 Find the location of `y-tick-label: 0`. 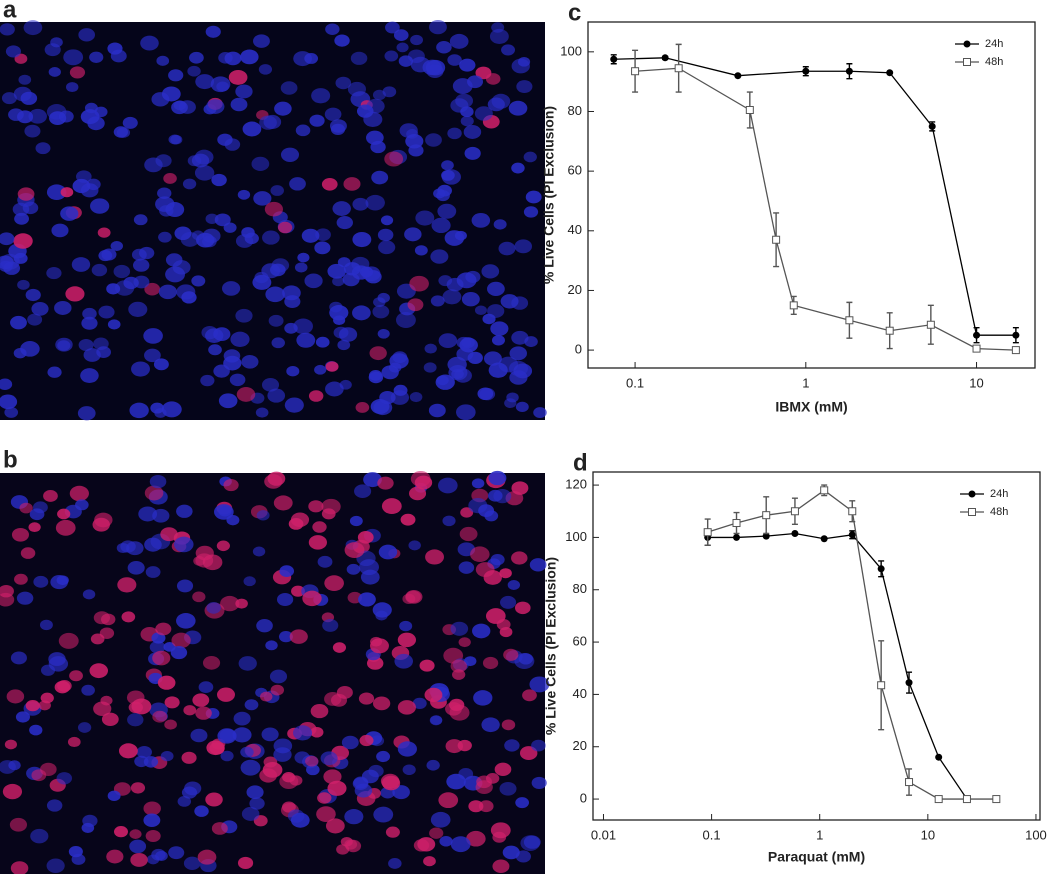

y-tick-label: 0 is located at coordinates (578, 349).